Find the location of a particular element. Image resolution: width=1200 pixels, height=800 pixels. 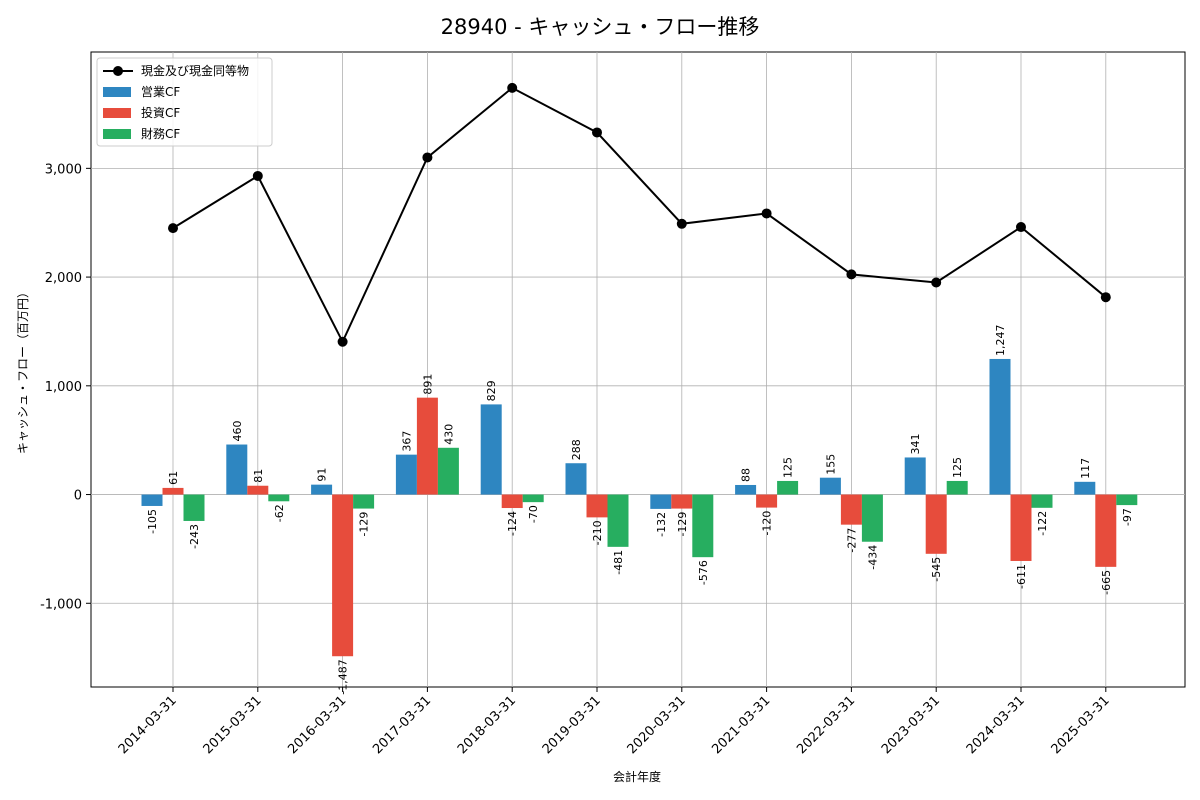

bar-label: 829 is located at coordinates (491, 390).